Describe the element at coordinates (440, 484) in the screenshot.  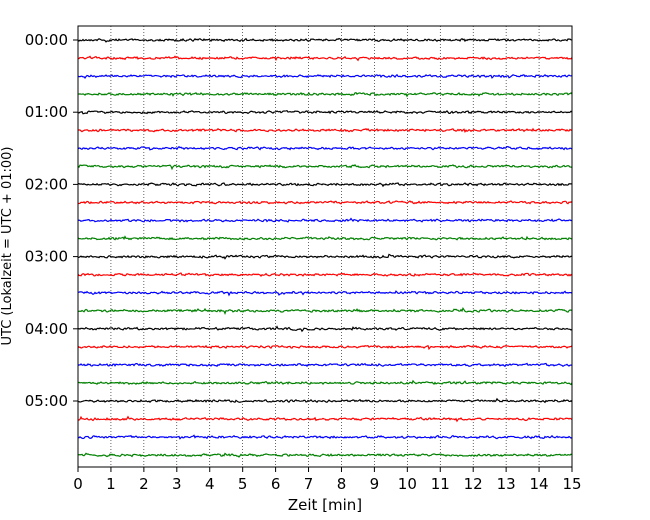
I see `x-tick-label-11: 11` at that location.